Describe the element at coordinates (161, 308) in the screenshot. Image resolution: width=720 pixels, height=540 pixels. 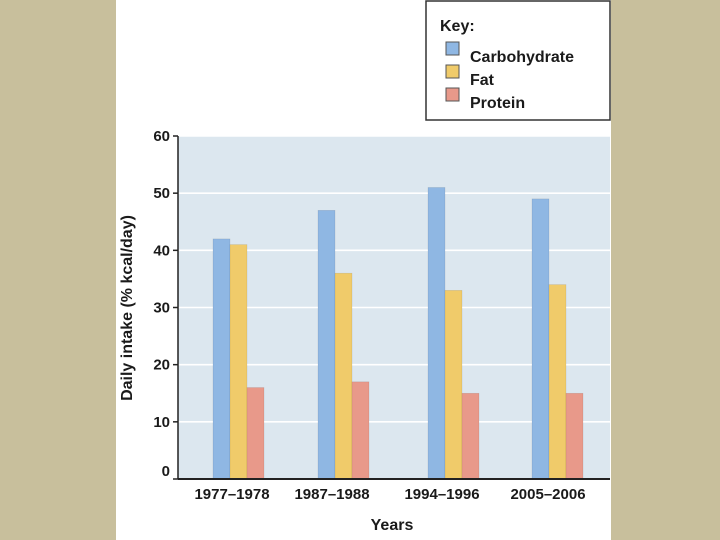
I see `y-tick-label-30: 30` at that location.